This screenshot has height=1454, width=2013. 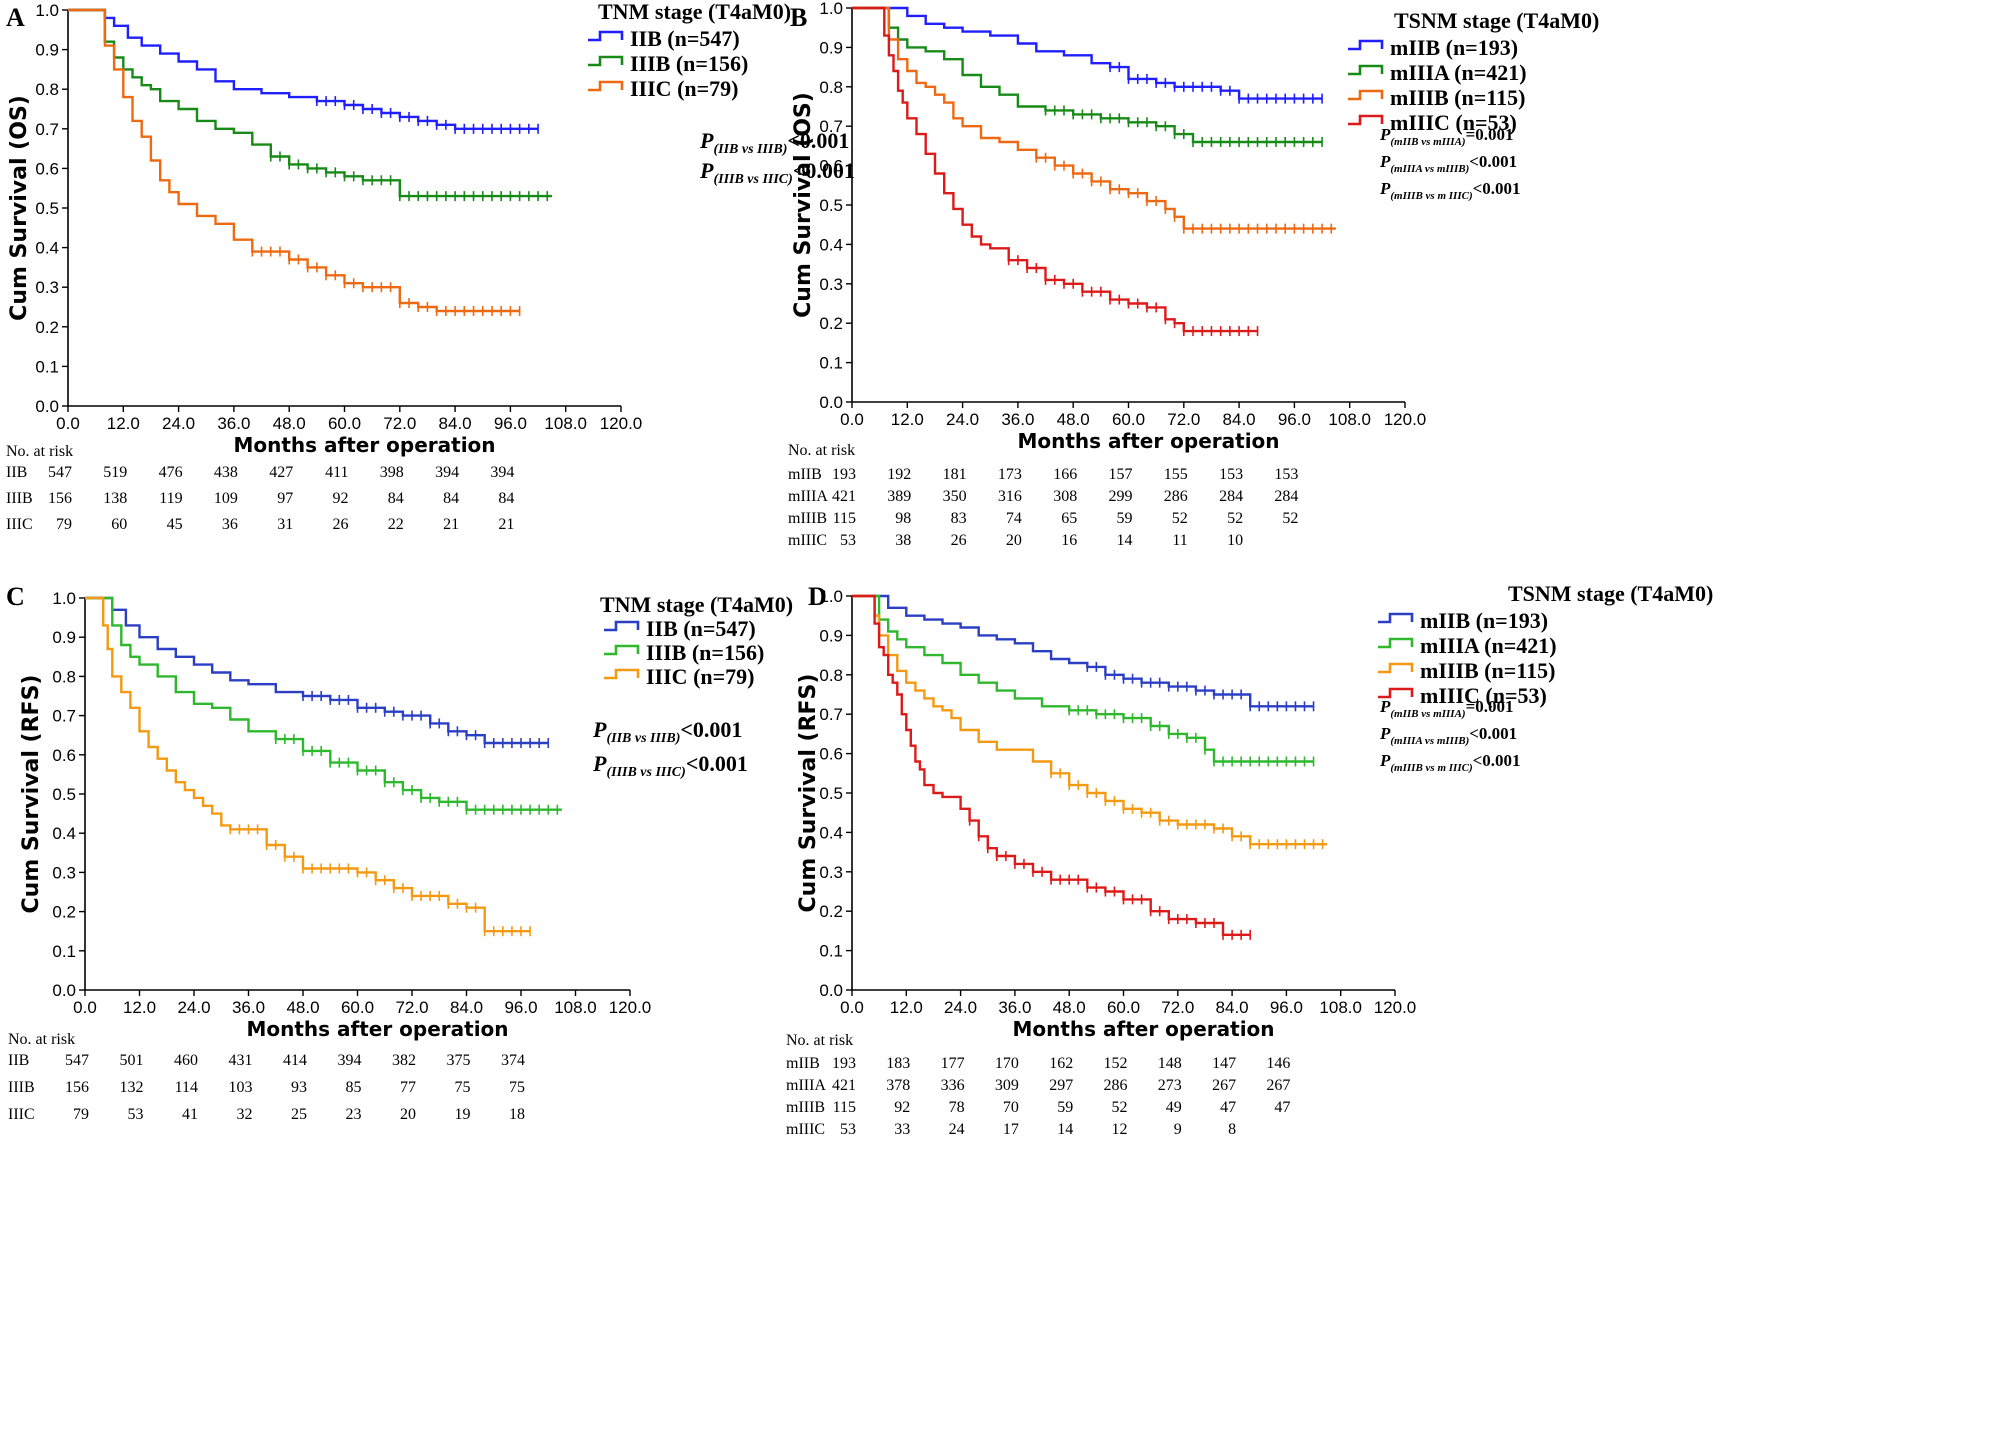 I want to click on legend-title: TSNM stage (T4aM0), so click(x=1610, y=593).